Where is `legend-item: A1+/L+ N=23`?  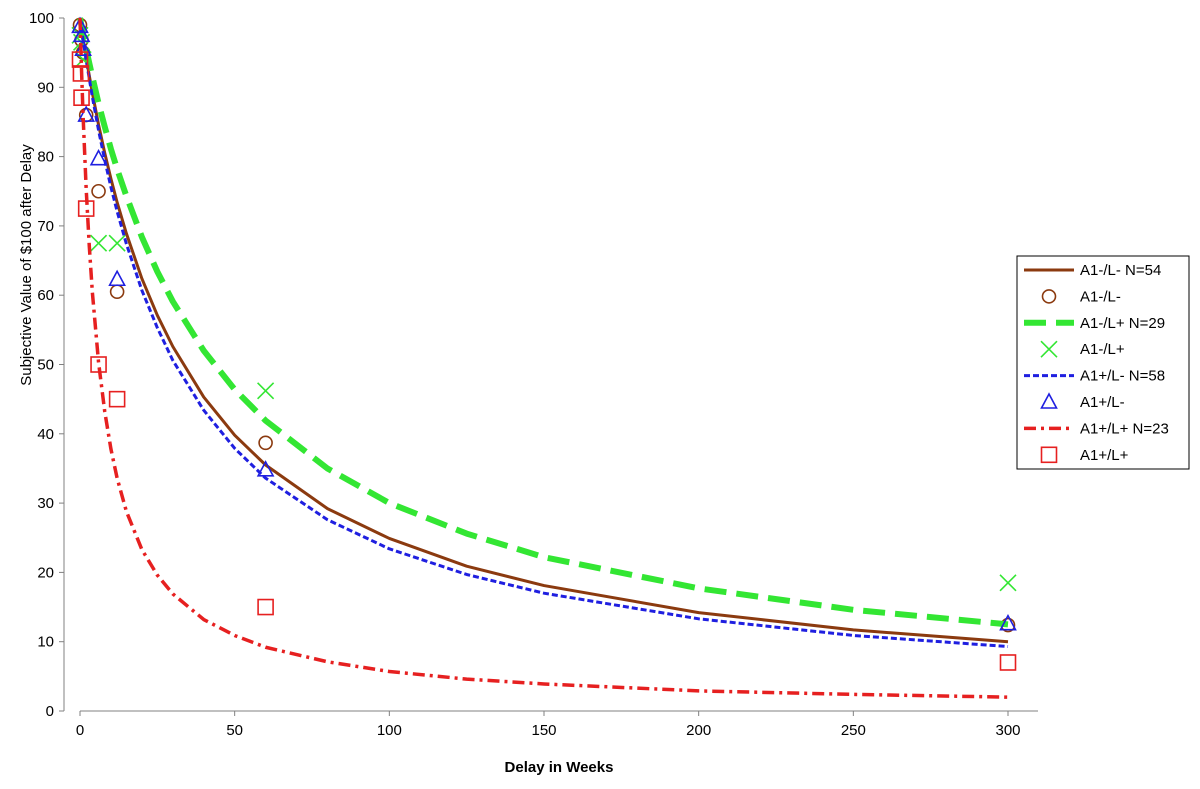 legend-item: A1+/L+ N=23 is located at coordinates (1096, 428).